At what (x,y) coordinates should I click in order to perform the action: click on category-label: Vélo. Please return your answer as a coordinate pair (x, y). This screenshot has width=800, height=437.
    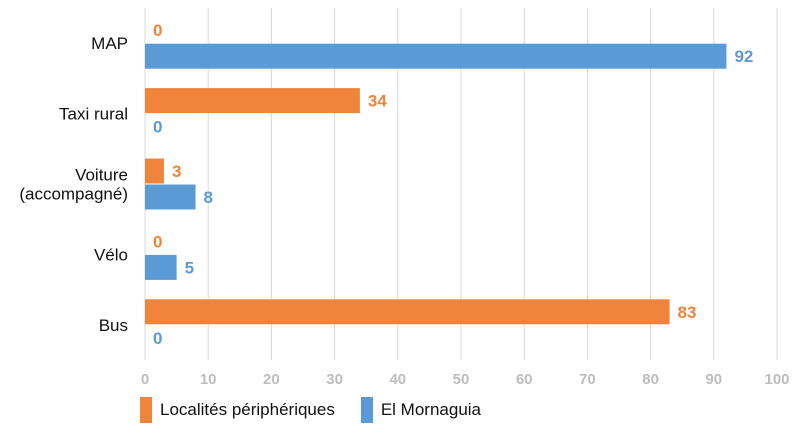
    Looking at the image, I should click on (111, 254).